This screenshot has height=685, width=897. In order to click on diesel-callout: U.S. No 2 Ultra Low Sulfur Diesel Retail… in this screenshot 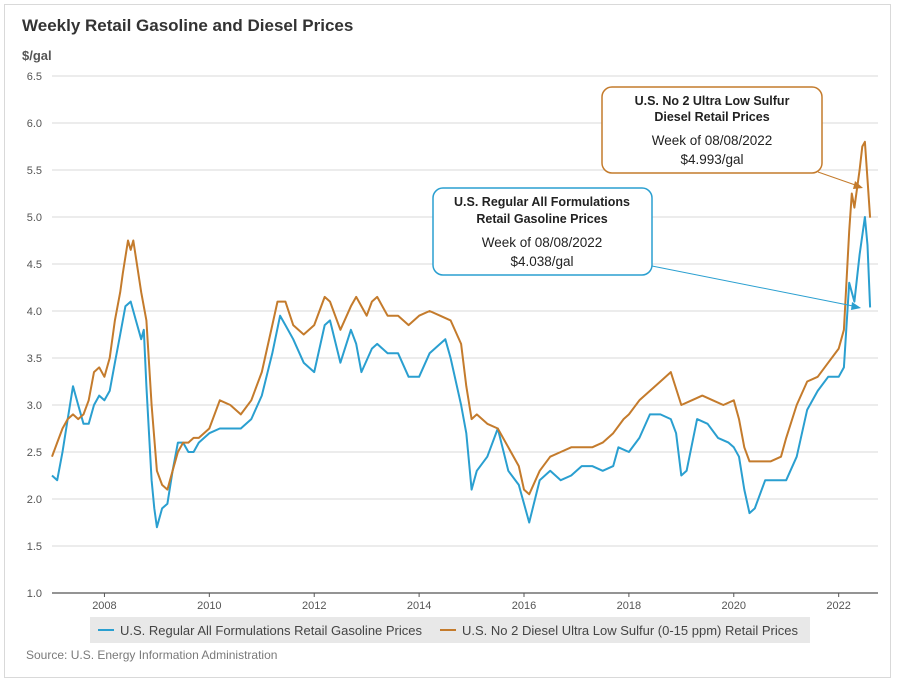, I will do `click(732, 137)`.